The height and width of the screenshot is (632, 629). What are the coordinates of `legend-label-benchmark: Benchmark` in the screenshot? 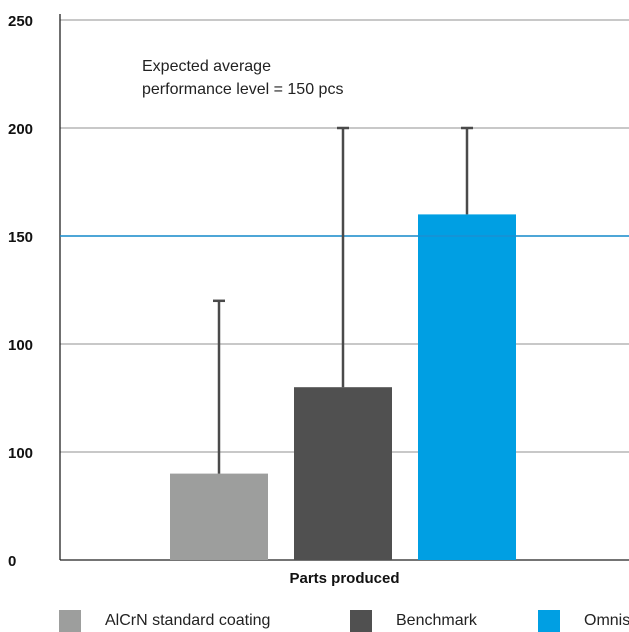 It's located at (436, 620).